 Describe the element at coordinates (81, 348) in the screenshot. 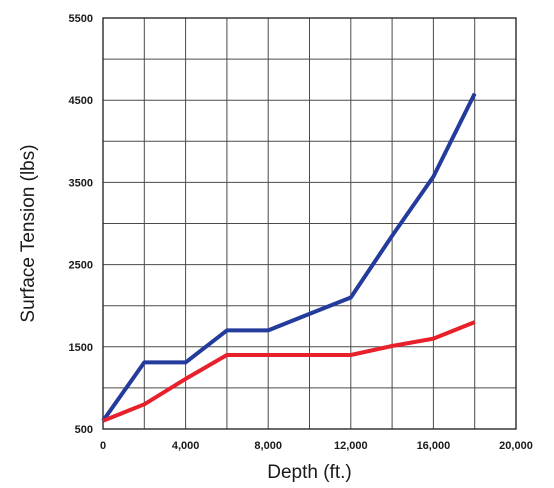

I see `y-tick-label: 1500` at that location.